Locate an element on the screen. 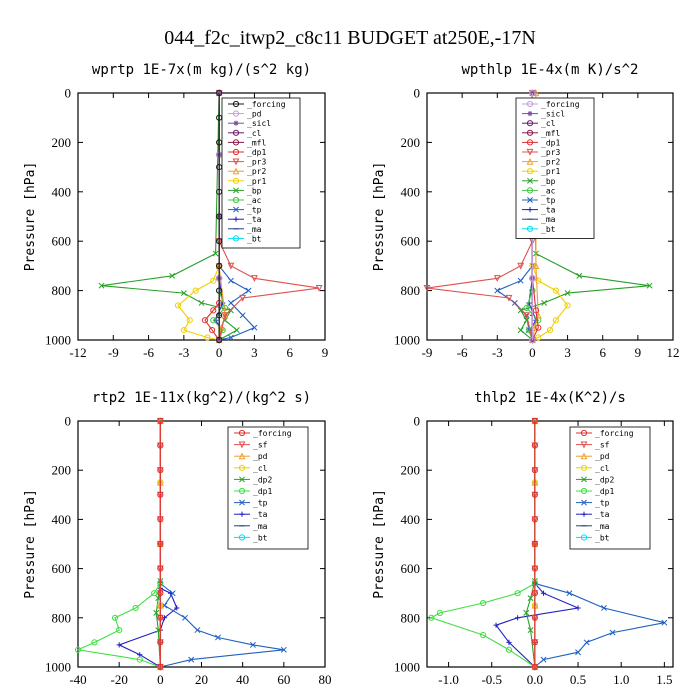  legend-label: _ta is located at coordinates (548, 210).